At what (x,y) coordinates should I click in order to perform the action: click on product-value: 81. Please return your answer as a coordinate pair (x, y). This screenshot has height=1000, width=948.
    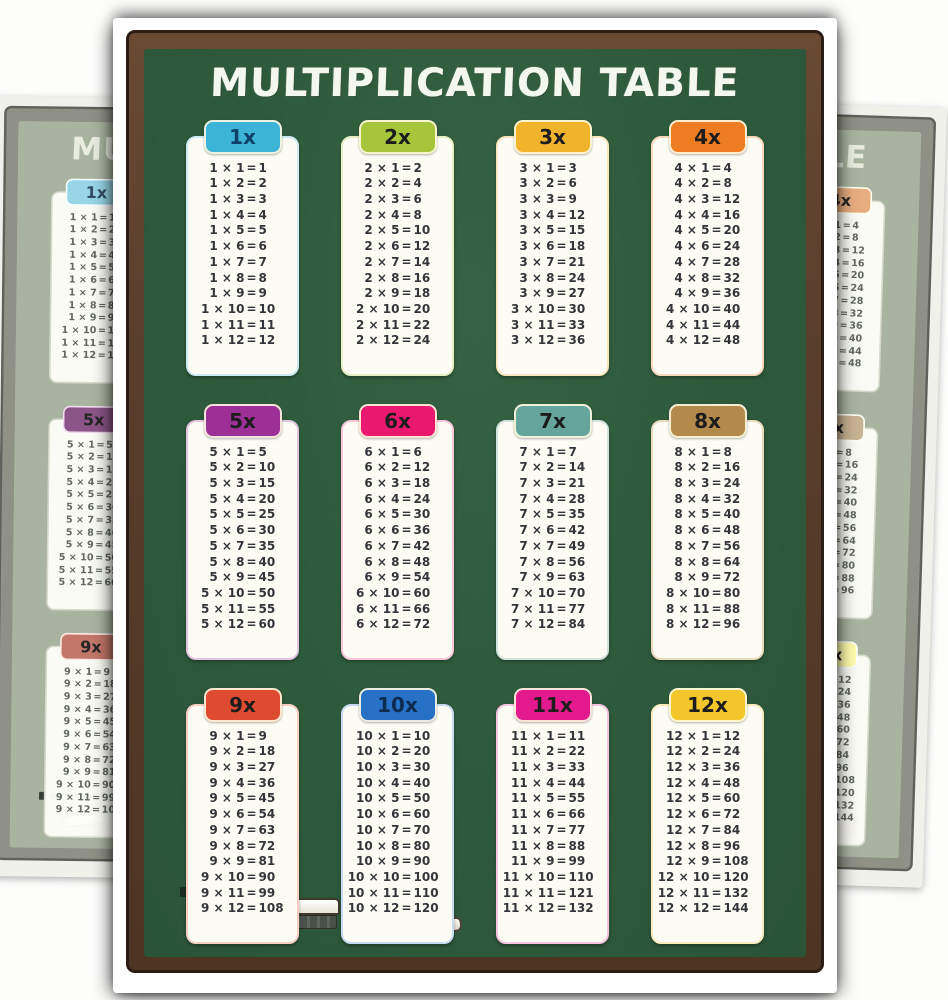
    Looking at the image, I should click on (267, 861).